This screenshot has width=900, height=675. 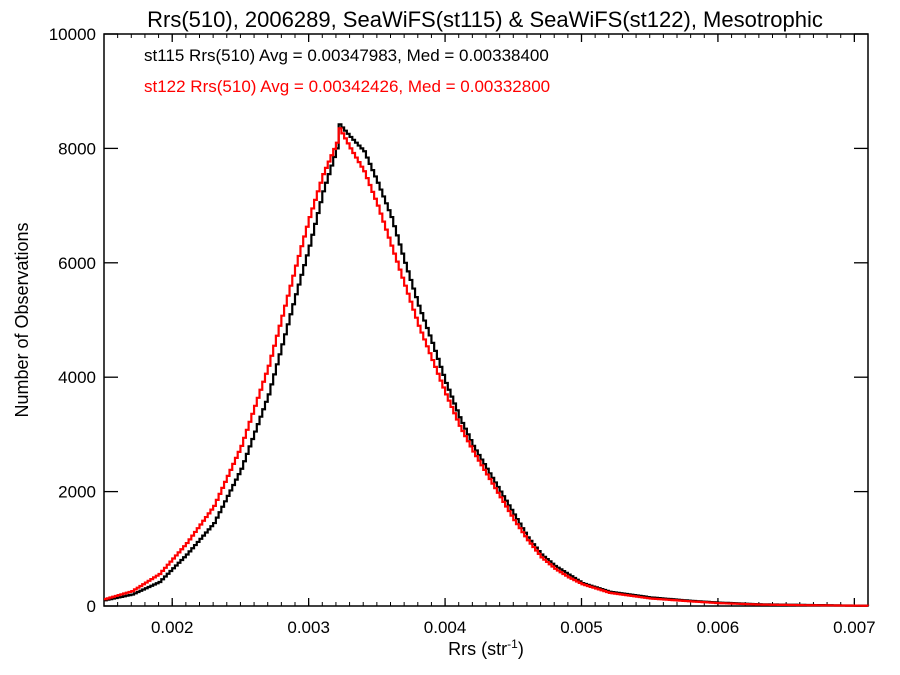 I want to click on y-tick-label: 8000, so click(x=77, y=148).